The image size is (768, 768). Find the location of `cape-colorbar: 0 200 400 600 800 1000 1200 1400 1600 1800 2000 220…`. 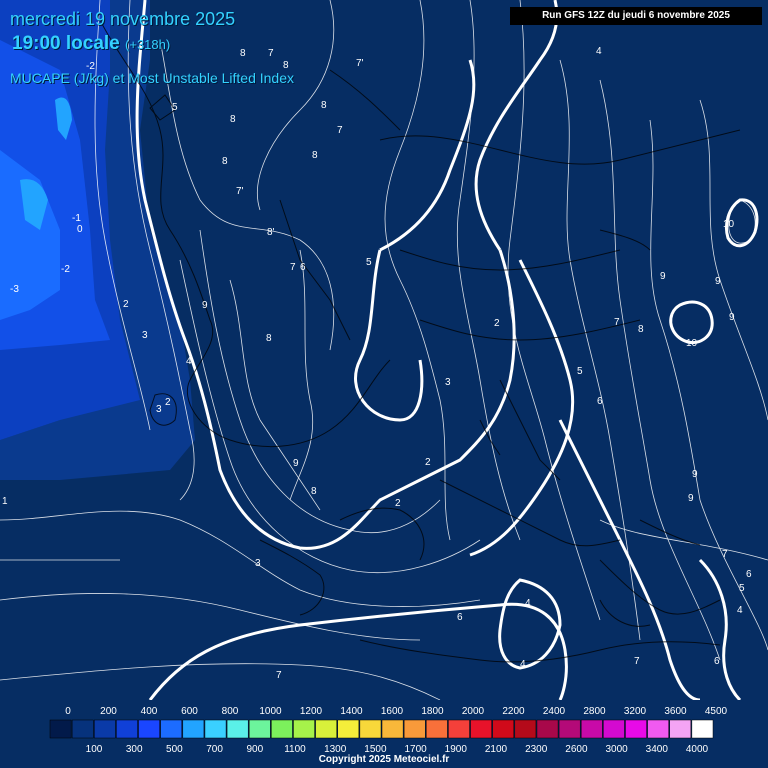

cape-colorbar: 0 200 400 600 800 1000 1200 1400 1600 1800 2000 220… is located at coordinates (390, 734).